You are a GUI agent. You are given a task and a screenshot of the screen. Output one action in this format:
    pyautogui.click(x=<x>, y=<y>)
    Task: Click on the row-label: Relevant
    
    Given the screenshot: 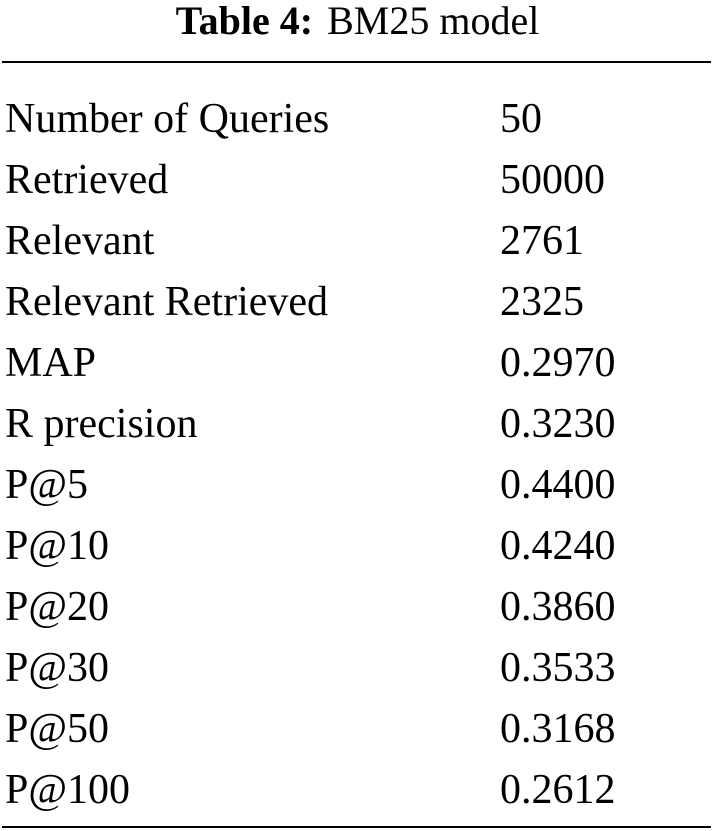 What is the action you would take?
    pyautogui.click(x=80, y=241)
    